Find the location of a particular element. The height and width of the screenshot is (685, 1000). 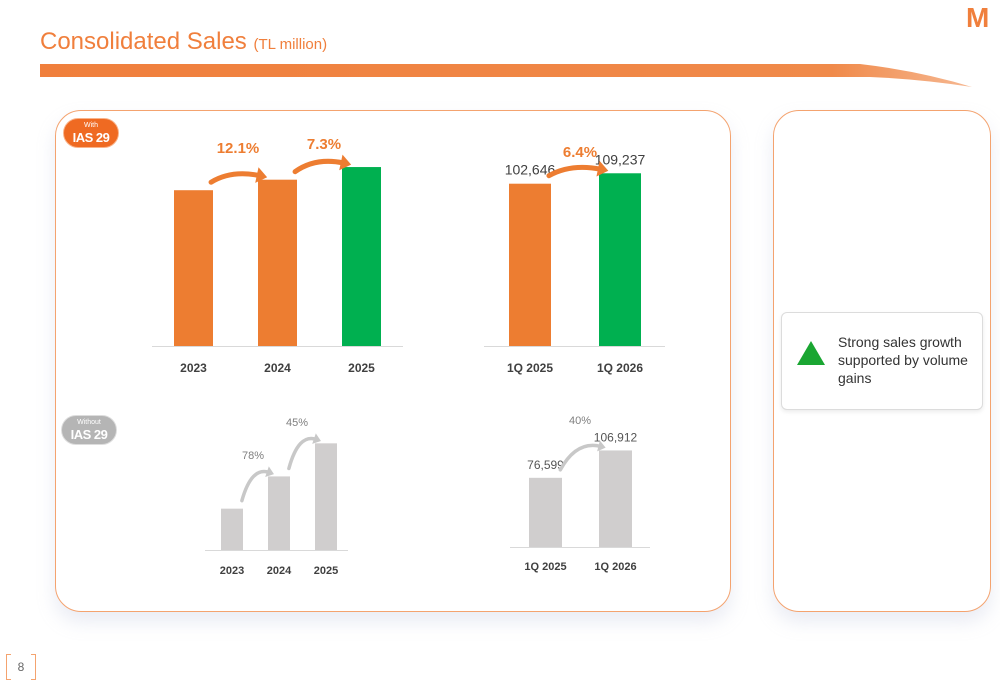

growth-label: 78% is located at coordinates (253, 456).